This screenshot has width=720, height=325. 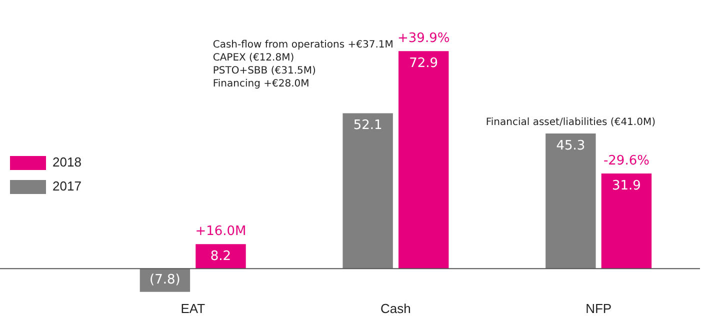 I want to click on x-tick-label: NFP, so click(x=599, y=308).